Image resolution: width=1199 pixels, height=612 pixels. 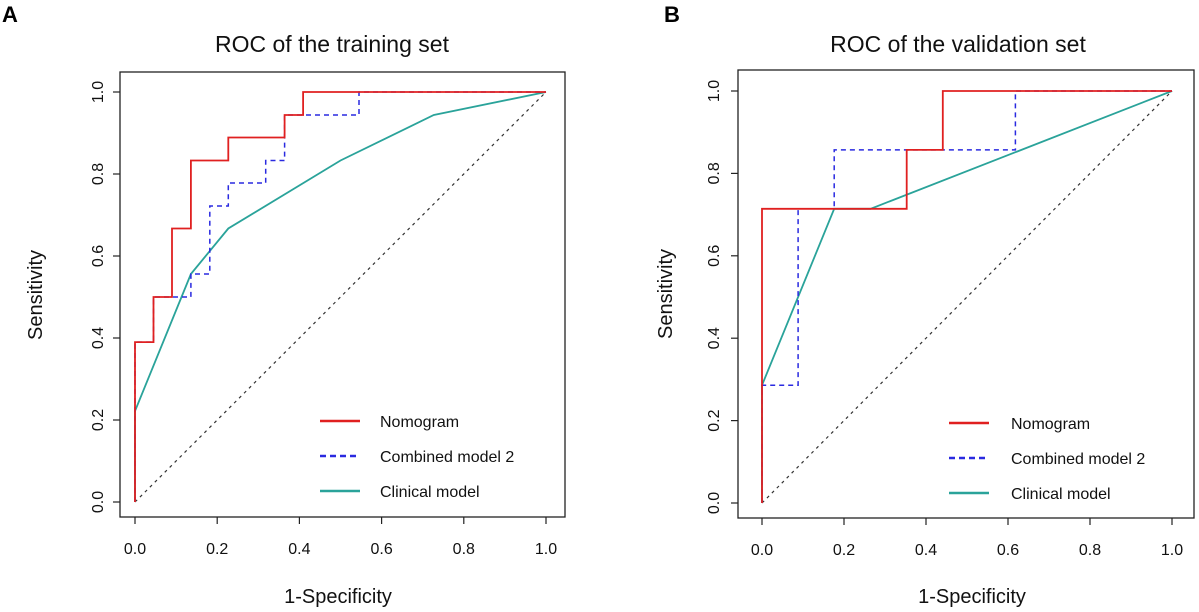 What do you see at coordinates (98, 338) in the screenshot?
I see `y-tick-label-a: 0.4` at bounding box center [98, 338].